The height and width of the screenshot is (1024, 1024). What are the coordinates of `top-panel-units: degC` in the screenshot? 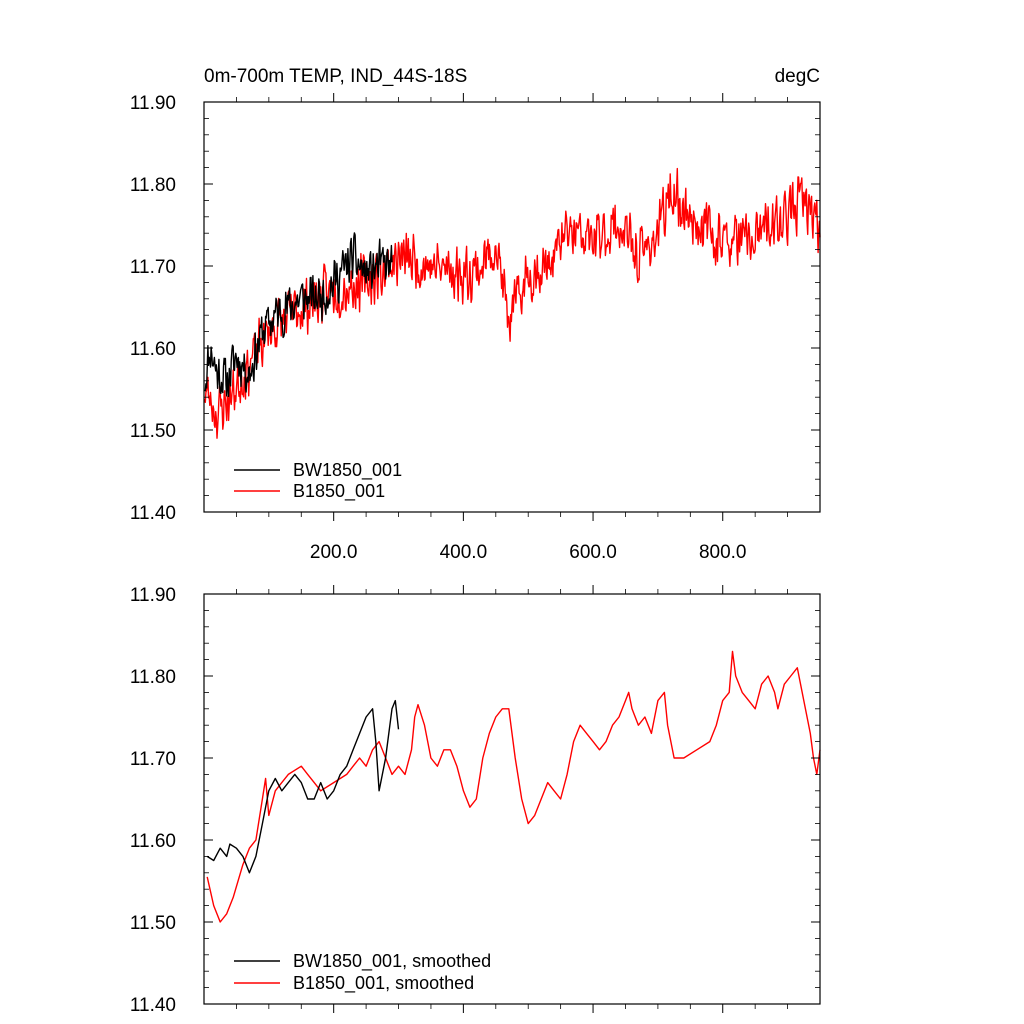 It's located at (797, 76).